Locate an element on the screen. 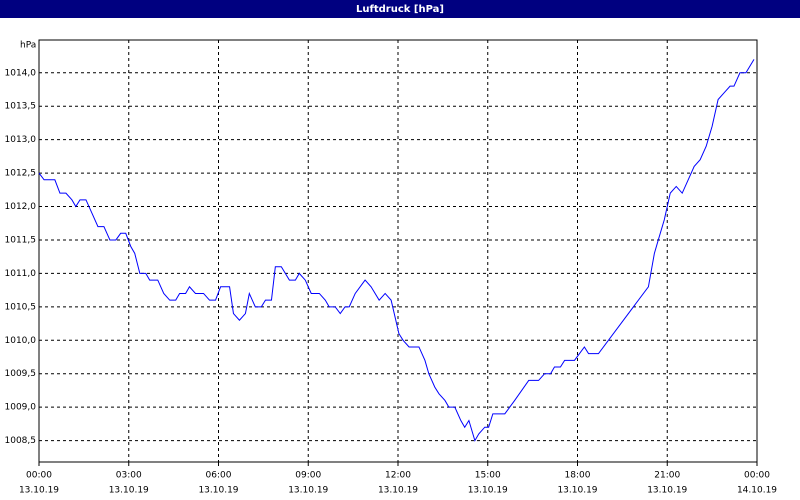 Image resolution: width=800 pixels, height=500 pixels. x-tick-label: 21:00 is located at coordinates (667, 476).